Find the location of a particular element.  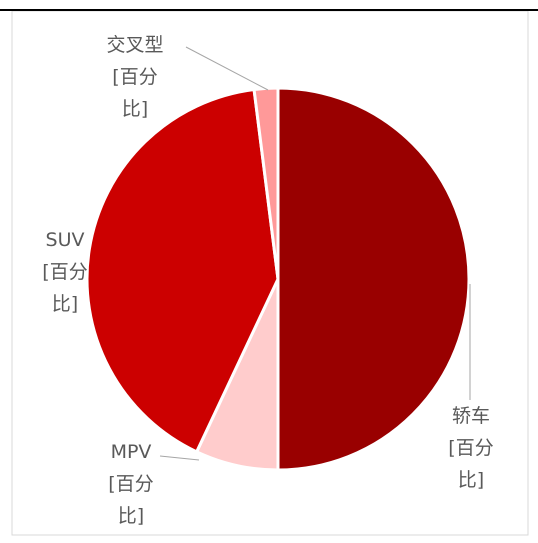

category-label: SUV is located at coordinates (65, 240).